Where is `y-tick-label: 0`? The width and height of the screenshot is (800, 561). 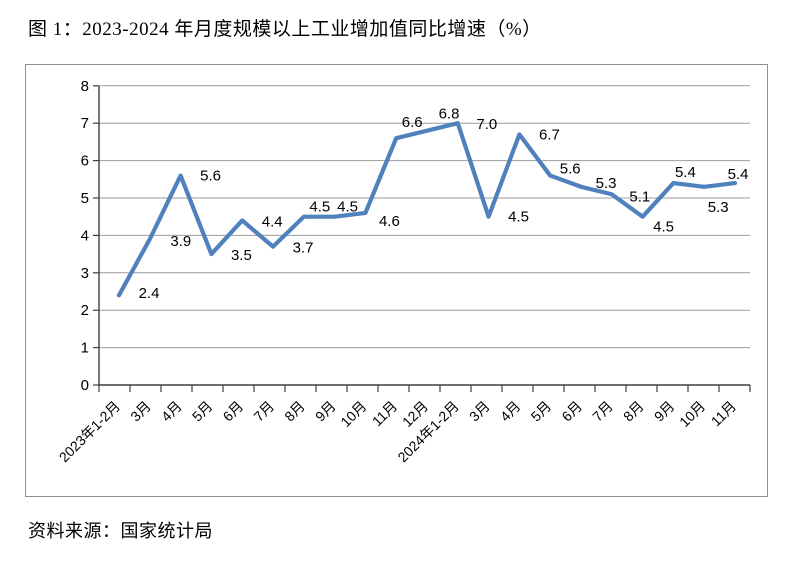
y-tick-label: 0 is located at coordinates (85, 385).